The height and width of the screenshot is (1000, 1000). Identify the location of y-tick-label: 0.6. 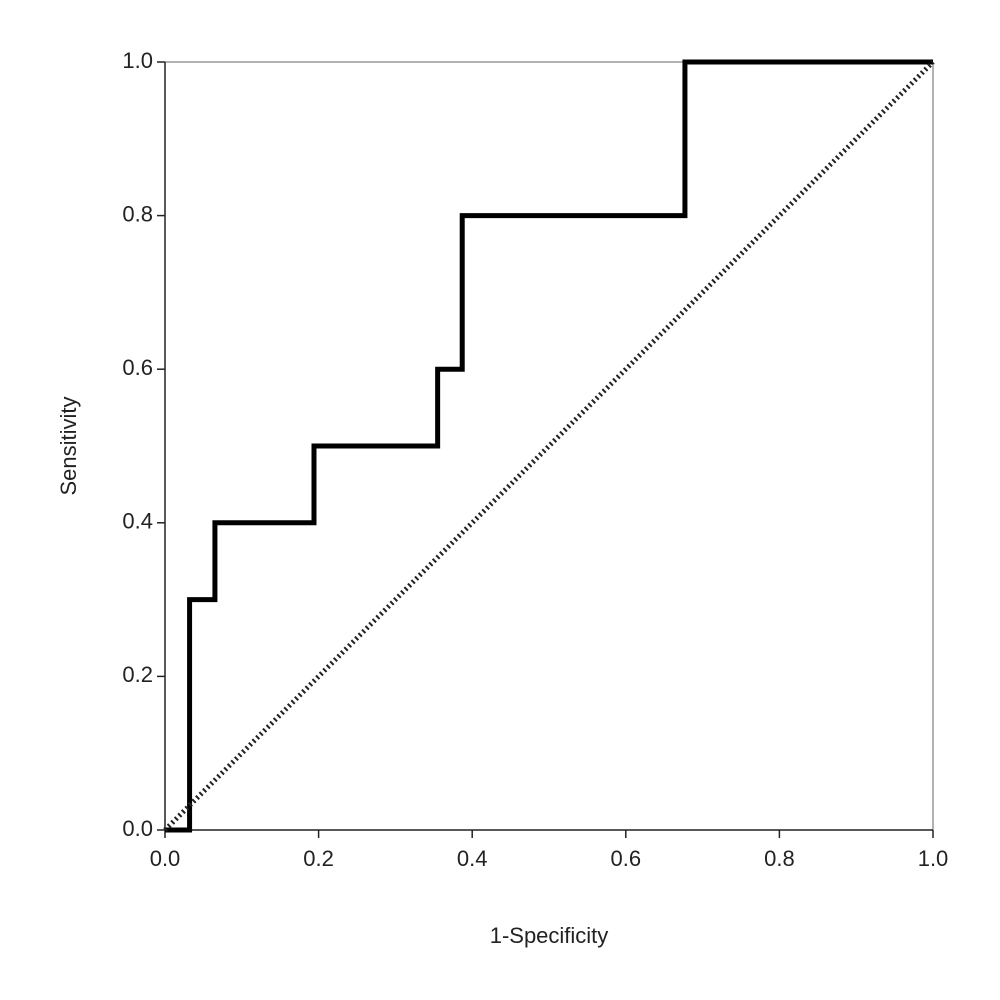
(137, 367).